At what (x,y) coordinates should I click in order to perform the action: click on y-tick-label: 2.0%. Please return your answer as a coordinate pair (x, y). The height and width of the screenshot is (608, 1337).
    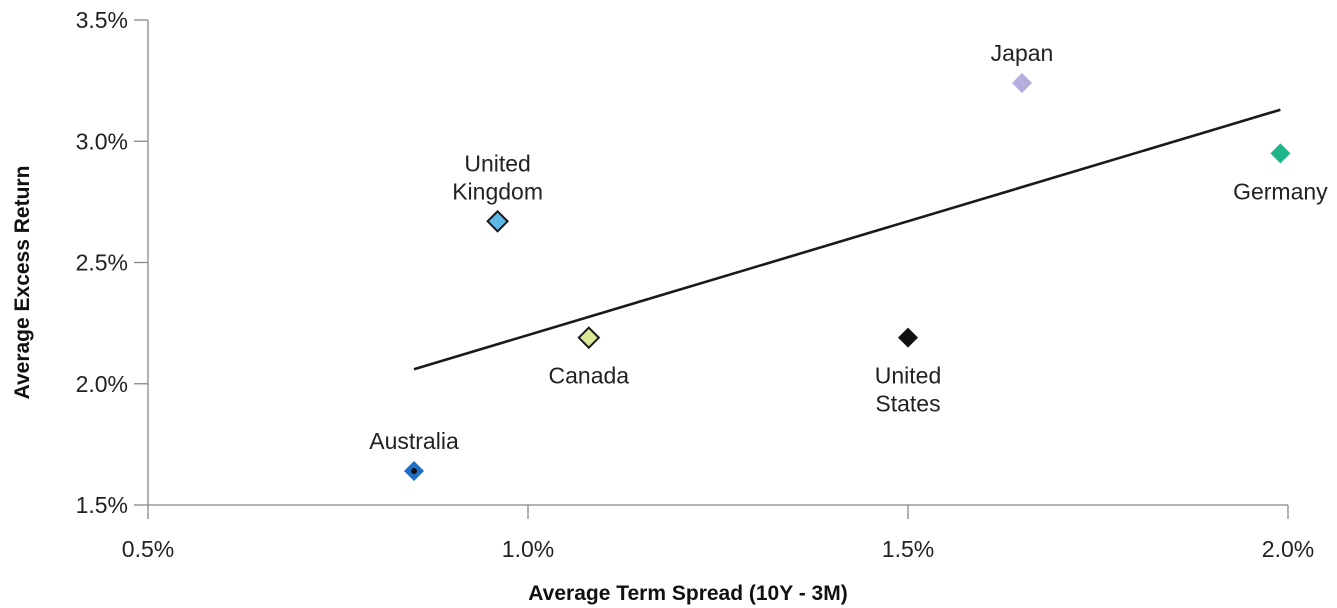
    Looking at the image, I should click on (102, 384).